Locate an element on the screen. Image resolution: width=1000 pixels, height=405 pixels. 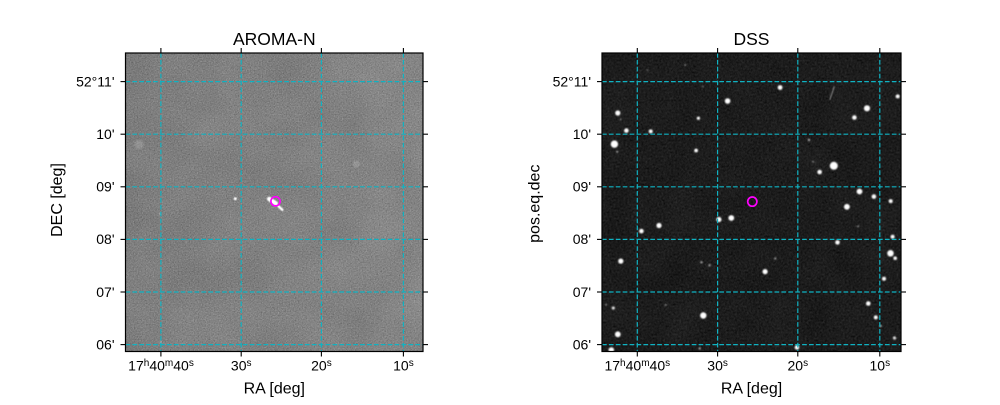
svg-text: AROMA-N is located at coordinates (274, 39).